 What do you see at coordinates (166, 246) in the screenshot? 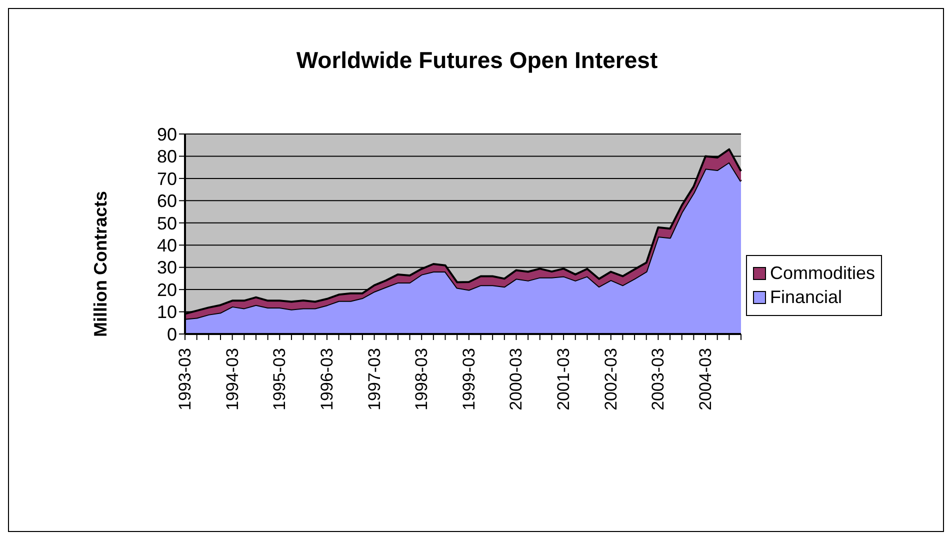
I see `y-tick-label: 40` at bounding box center [166, 246].